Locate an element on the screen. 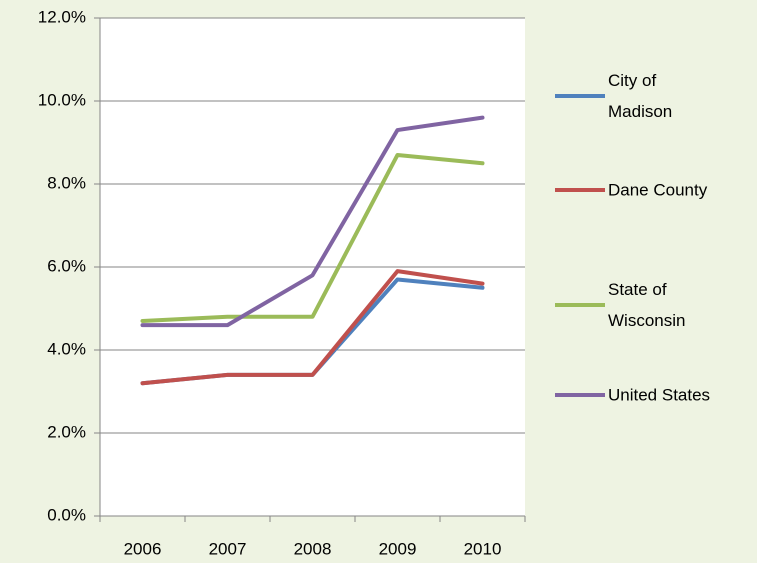  x-tick-label: 2009 is located at coordinates (398, 548).